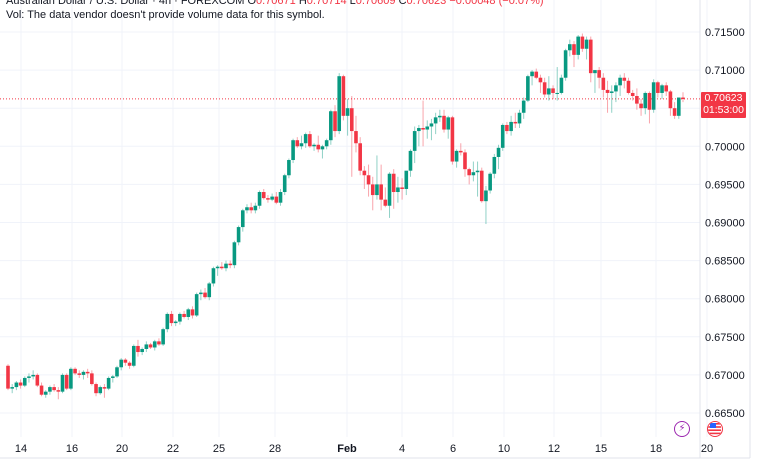 The width and height of the screenshot is (780, 470). Describe the element at coordinates (504, 449) in the screenshot. I see `time-tick-label: 10` at that location.